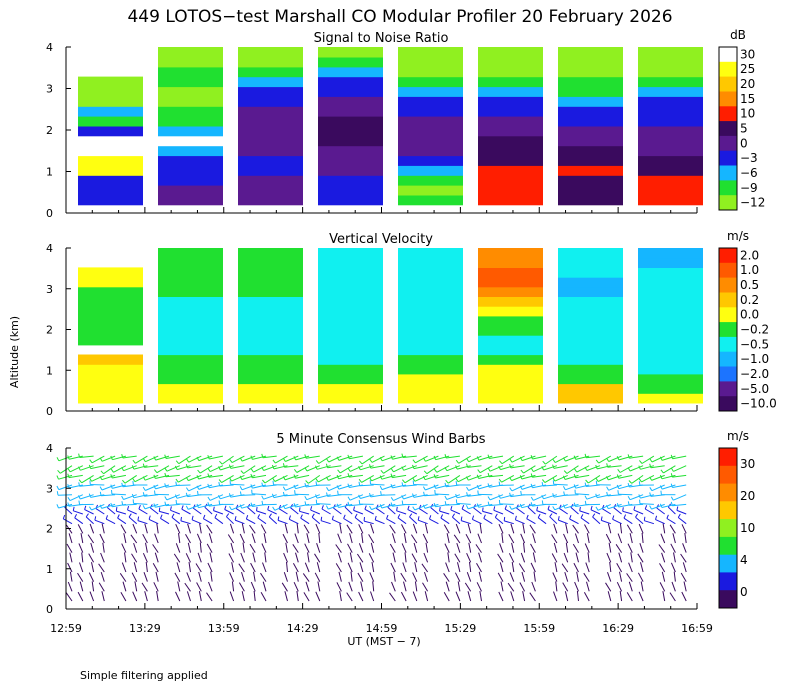 This screenshot has height=700, width=800. What do you see at coordinates (697, 628) in the screenshot?
I see `x-tick-label: 16:59` at bounding box center [697, 628].